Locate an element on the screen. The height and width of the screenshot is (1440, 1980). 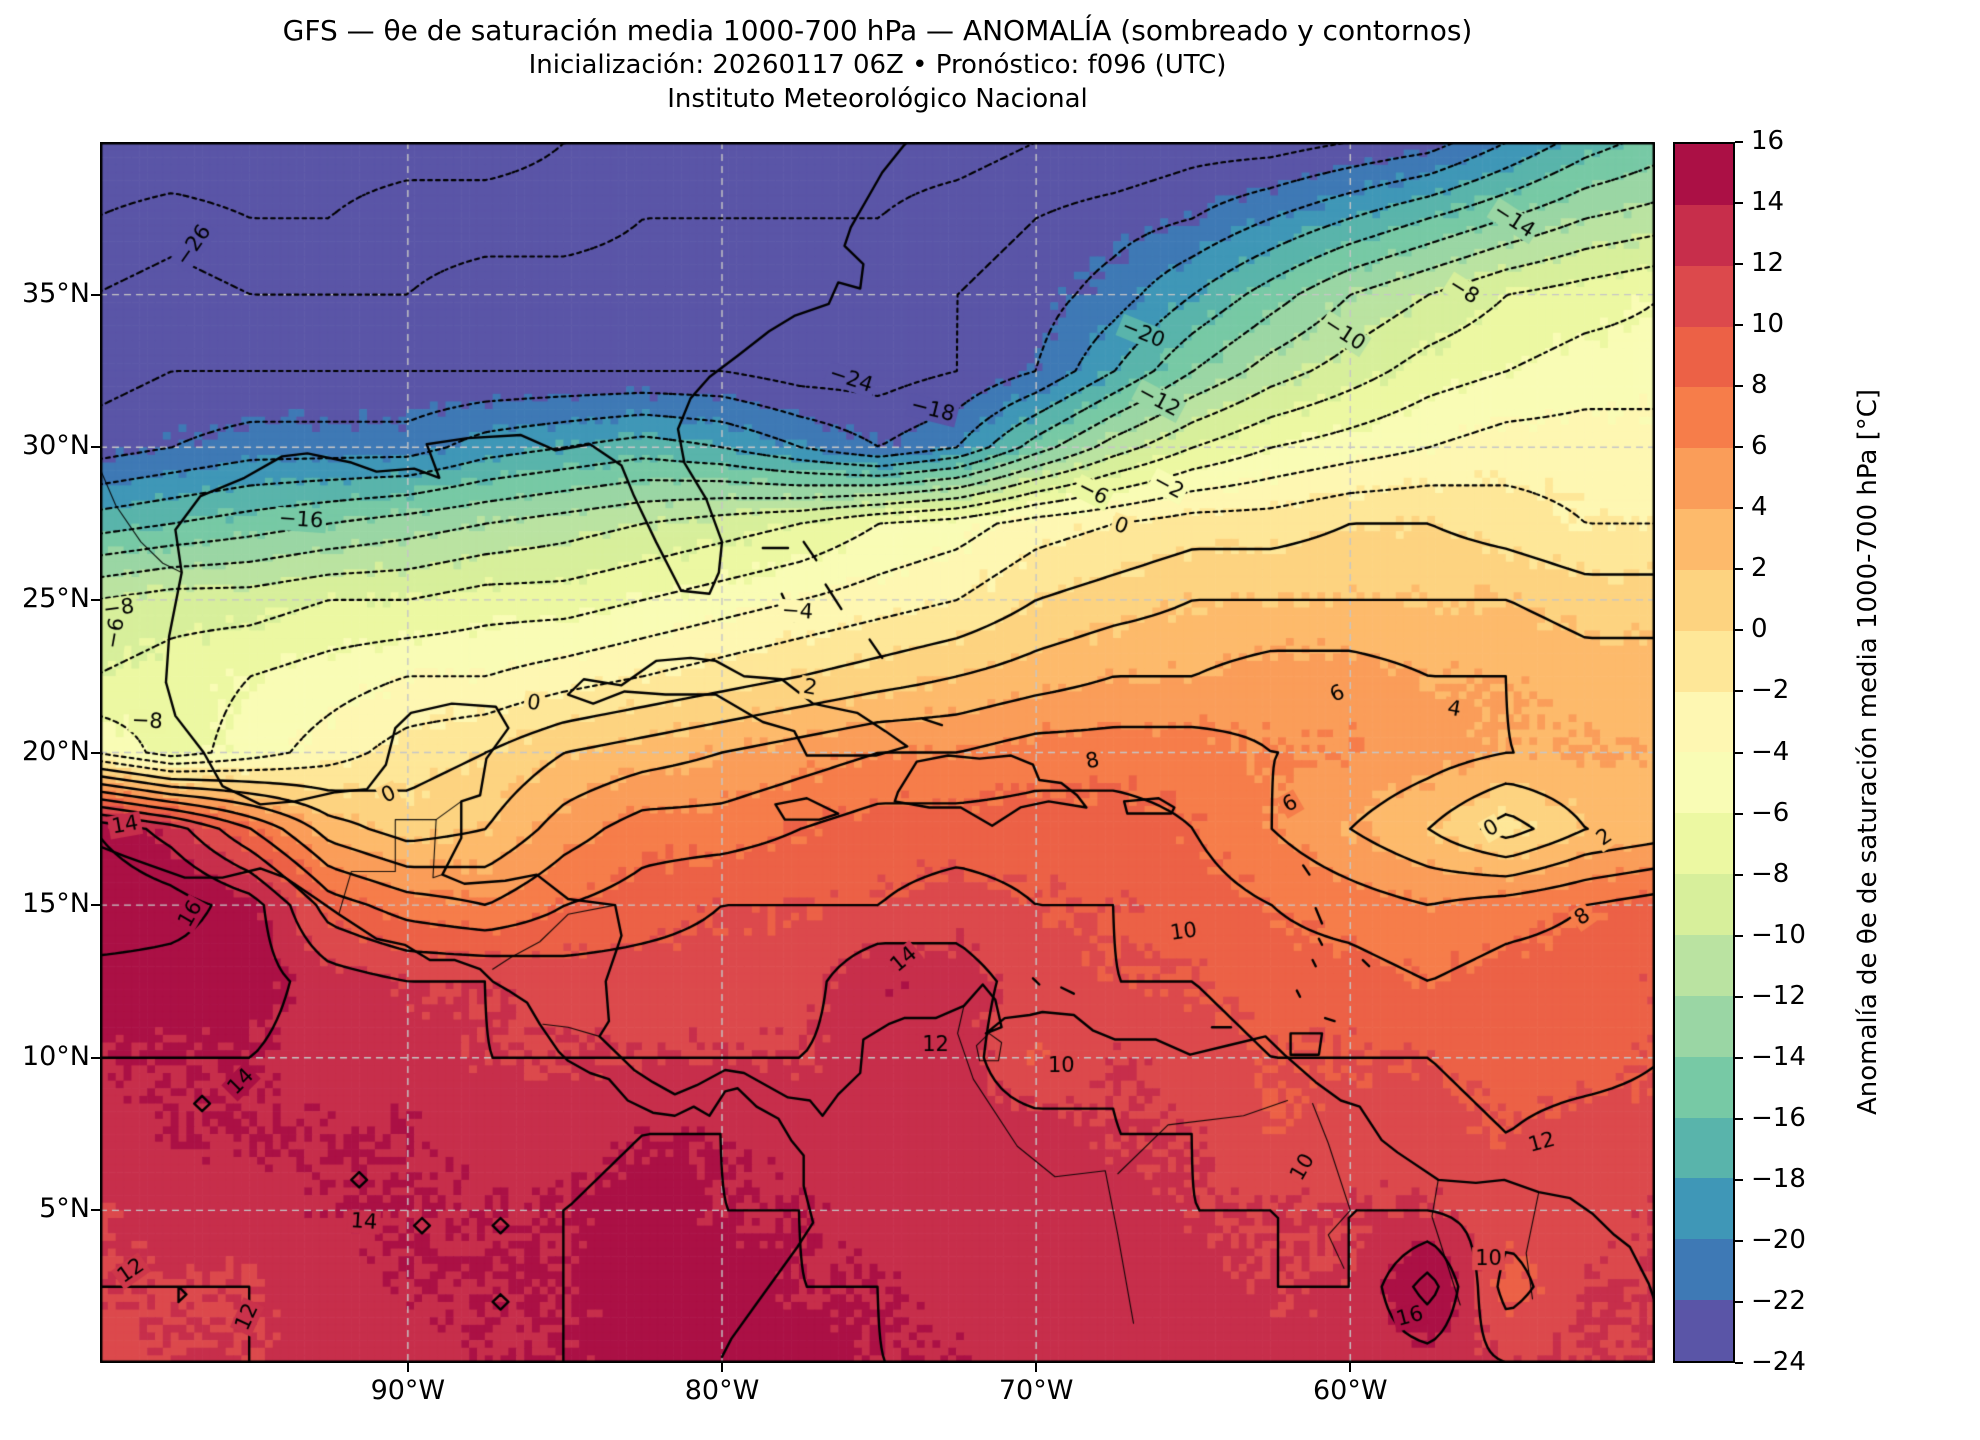
colorbar-tick-label: 2 is located at coordinates (1759, 568).